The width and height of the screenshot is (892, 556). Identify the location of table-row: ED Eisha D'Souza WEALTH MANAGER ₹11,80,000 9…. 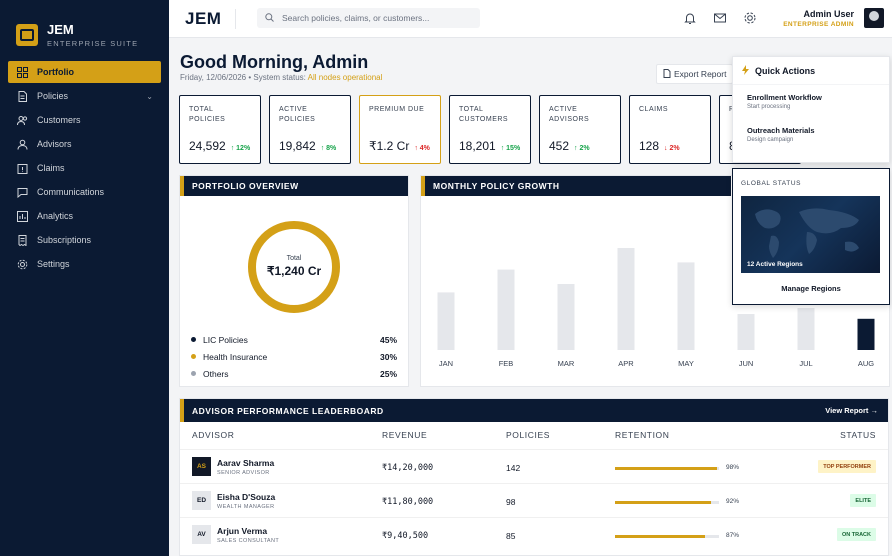
(534, 500).